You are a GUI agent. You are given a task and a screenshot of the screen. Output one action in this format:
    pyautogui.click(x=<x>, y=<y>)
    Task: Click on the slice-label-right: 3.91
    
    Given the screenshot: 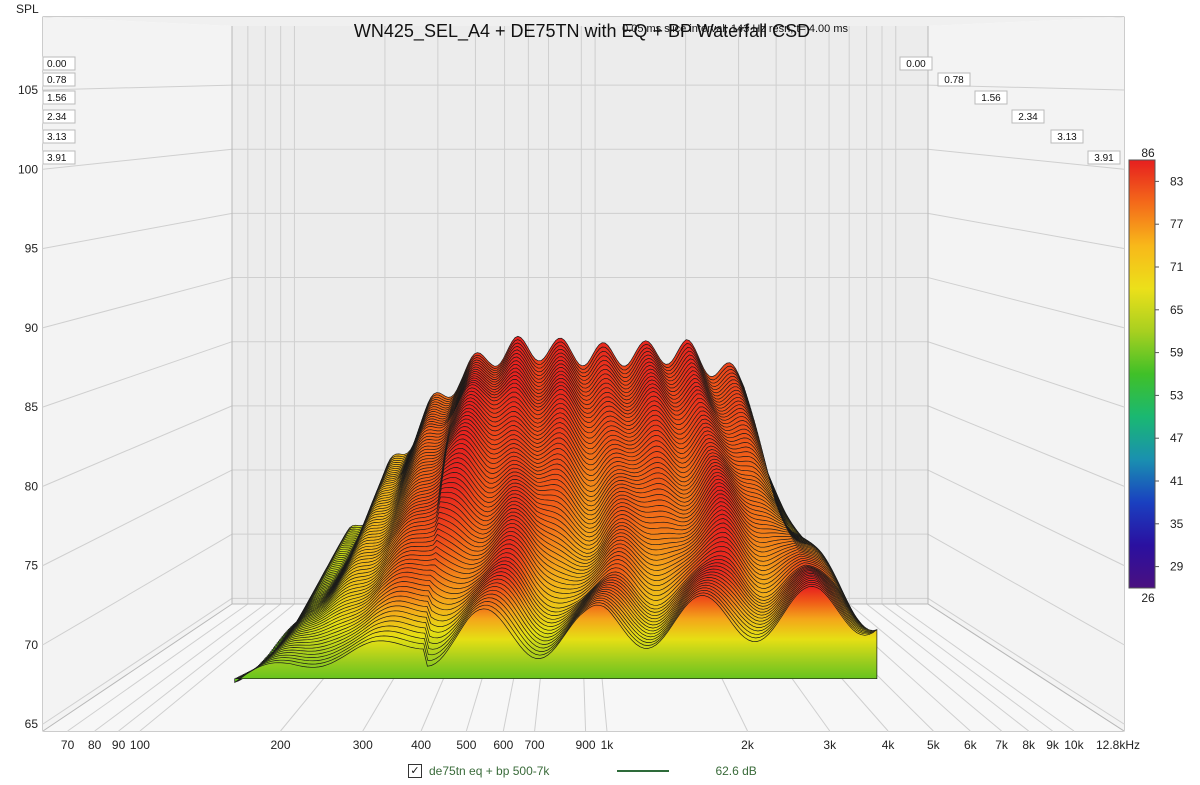 What is the action you would take?
    pyautogui.click(x=1104, y=157)
    